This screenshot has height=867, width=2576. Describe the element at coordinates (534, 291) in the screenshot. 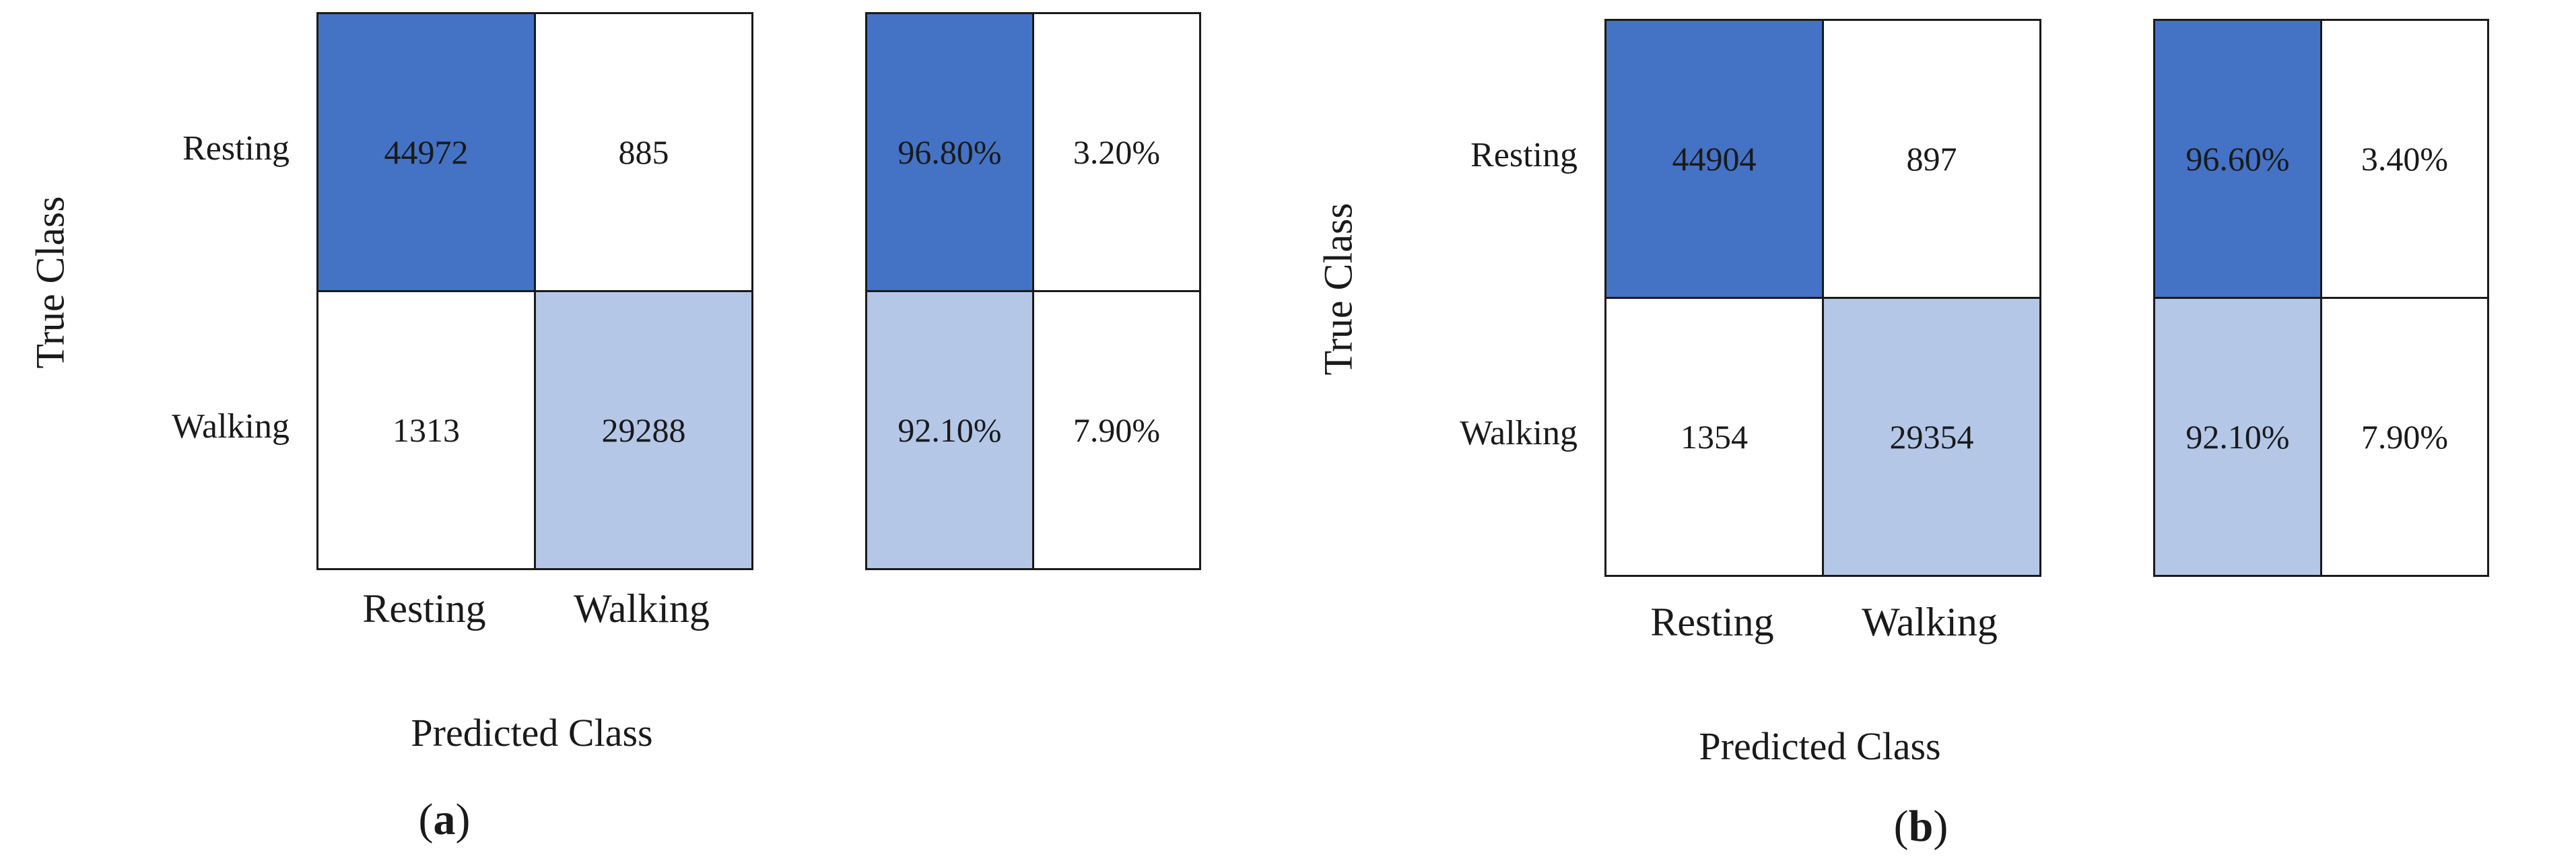

I see `count-matrix-a: 44972 885 1313 29288` at that location.